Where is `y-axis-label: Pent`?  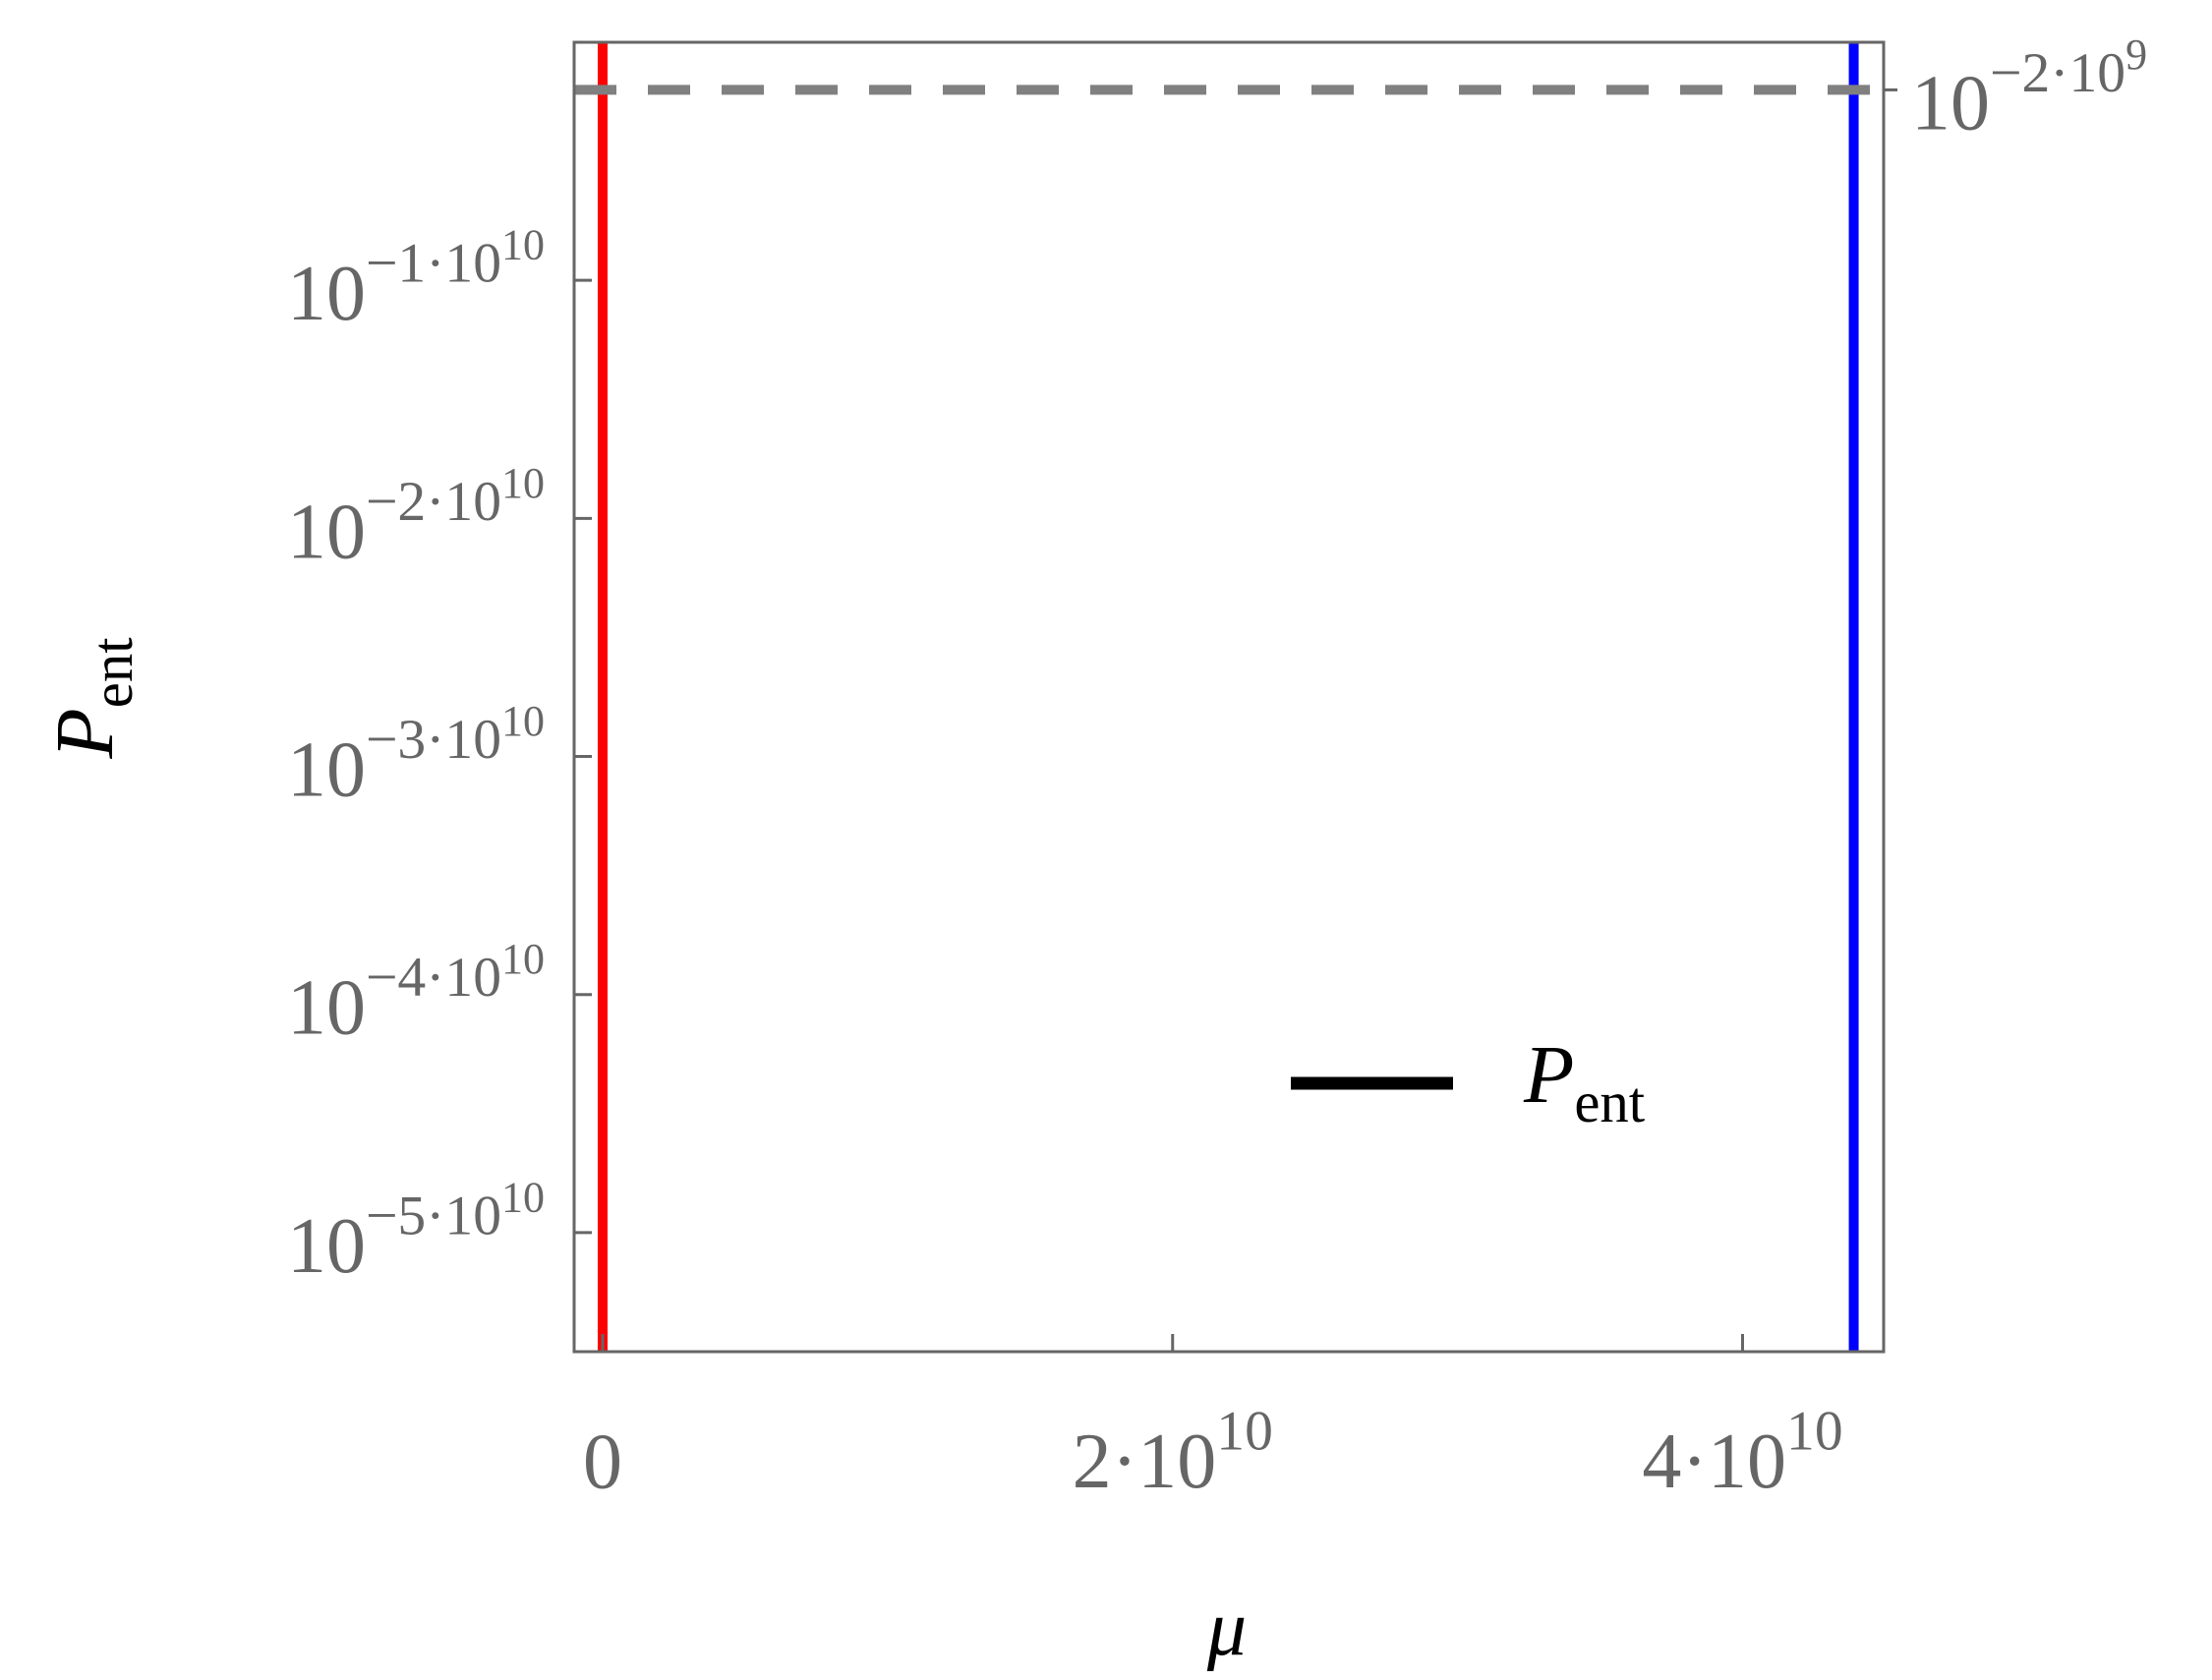
y-axis-label: Pent is located at coordinates (92, 698).